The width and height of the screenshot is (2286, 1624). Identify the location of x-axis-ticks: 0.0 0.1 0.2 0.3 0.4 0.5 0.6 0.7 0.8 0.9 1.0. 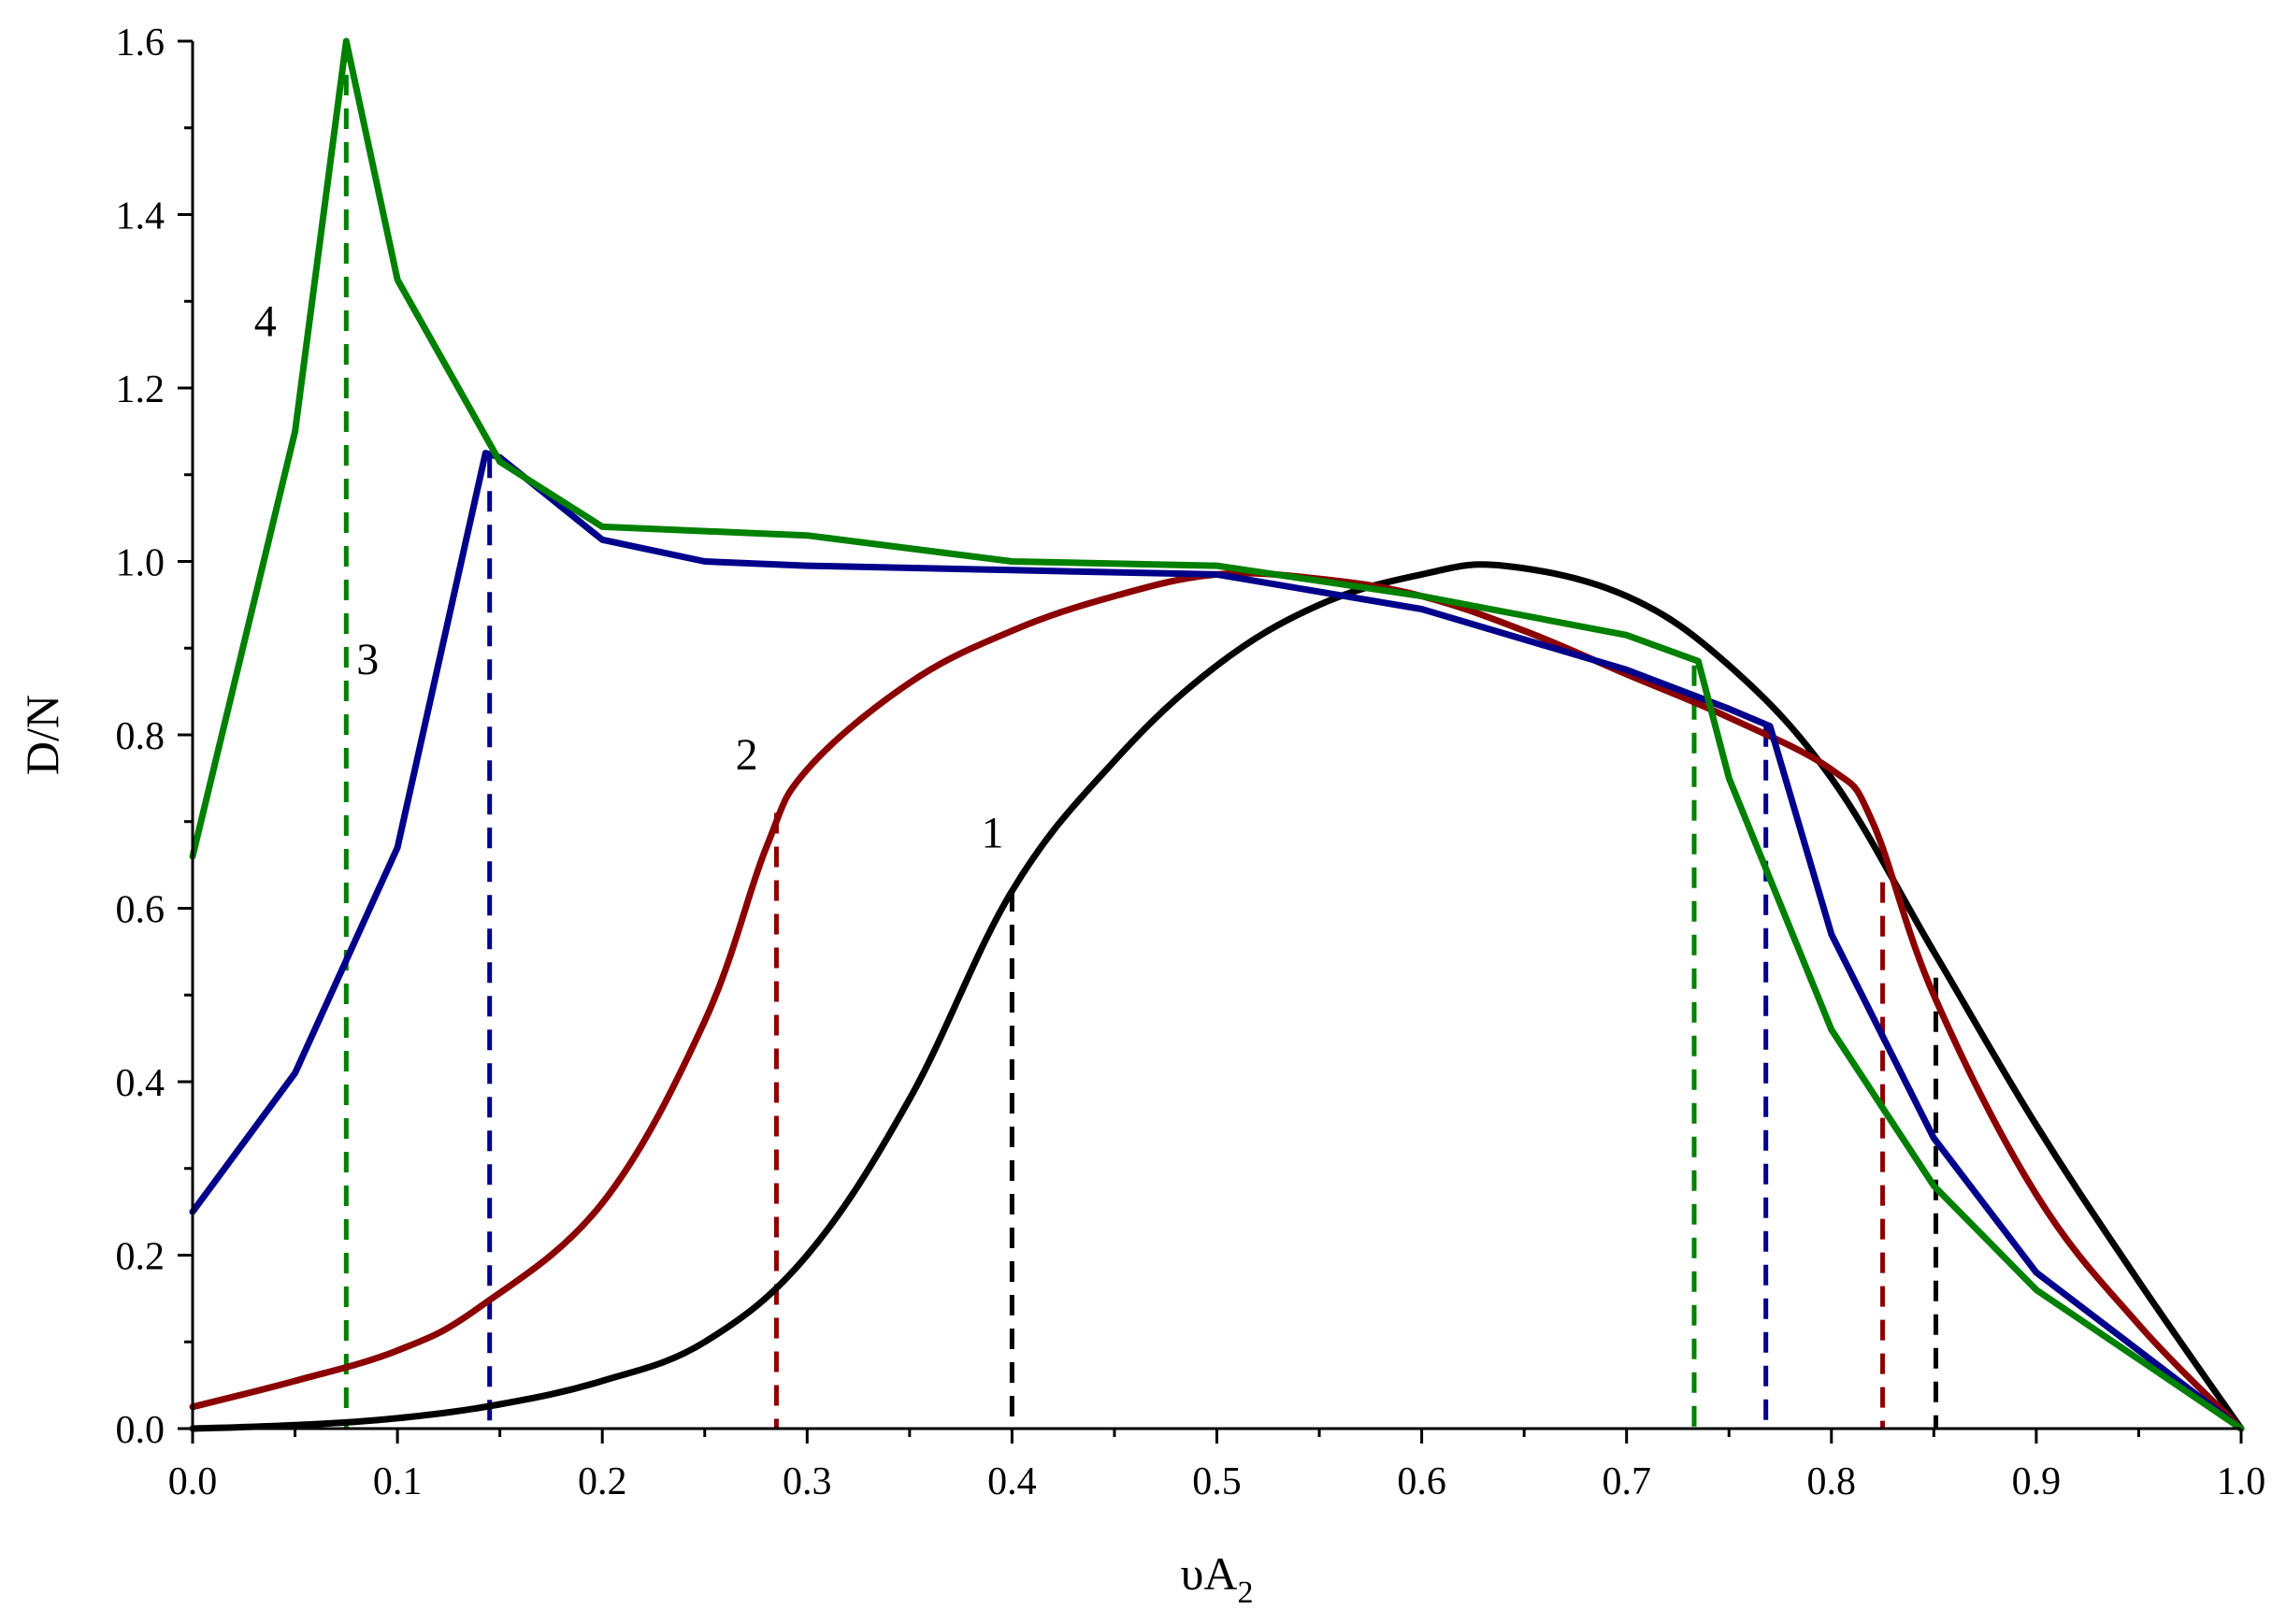
(1217, 1466).